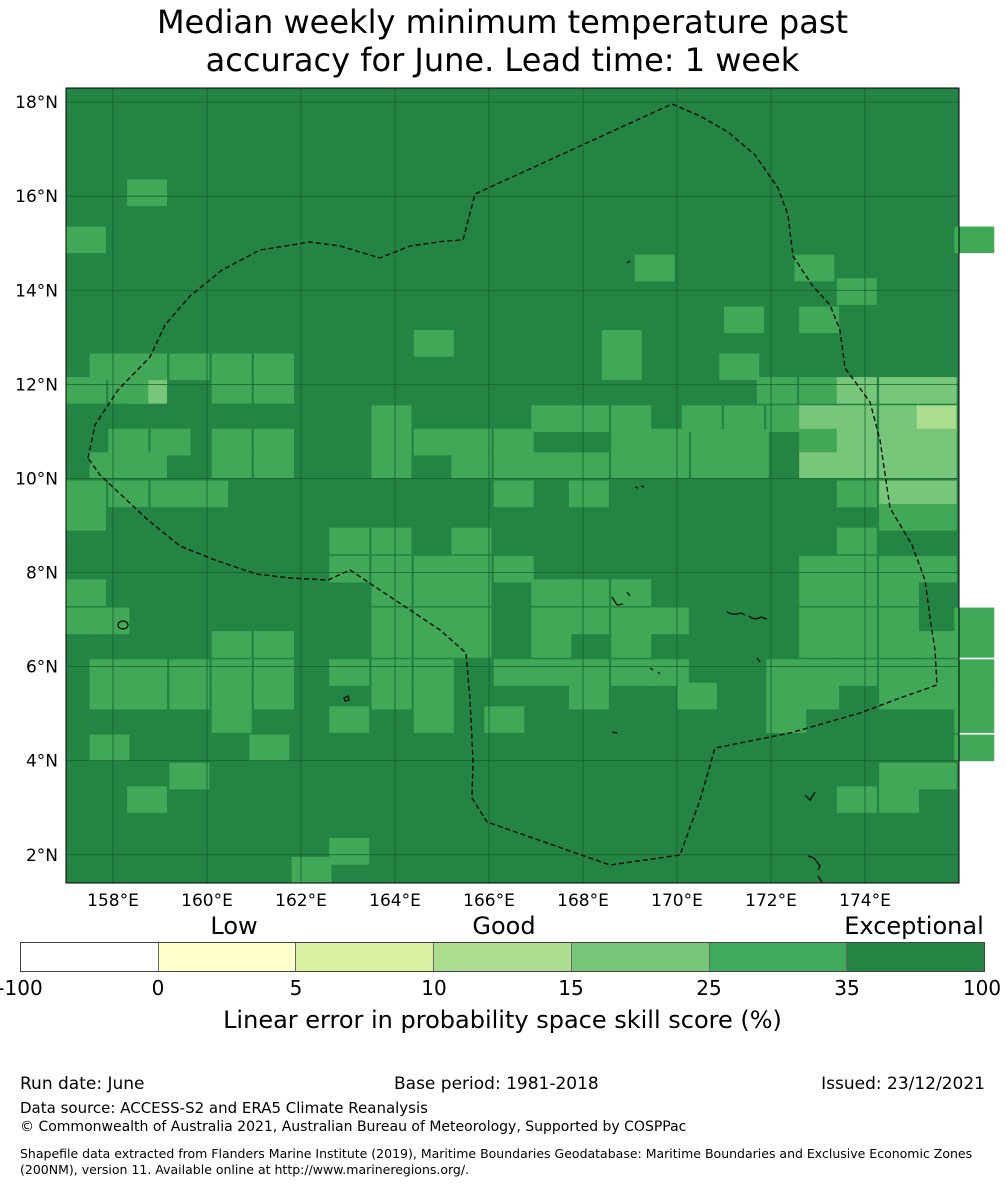  I want to click on longitude-tick-label: 162°E, so click(301, 901).